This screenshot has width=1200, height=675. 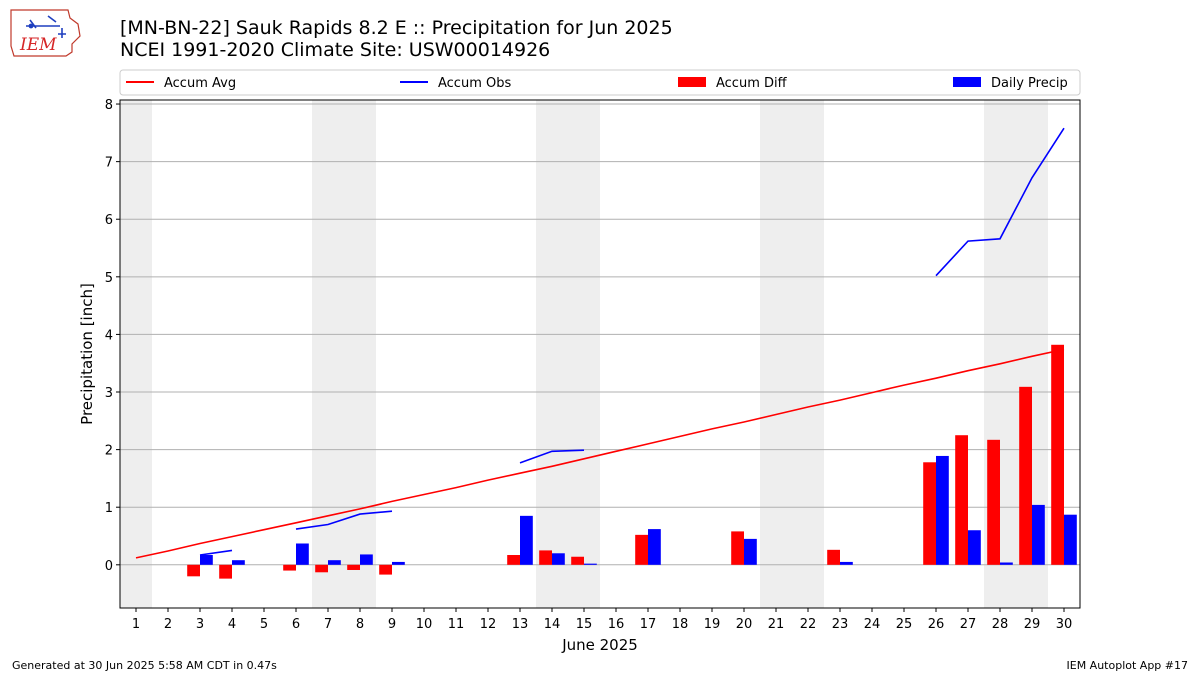 I want to click on y-axis-ticks: 0 1 2 3 4 5 6 7 8, so click(x=112, y=336).